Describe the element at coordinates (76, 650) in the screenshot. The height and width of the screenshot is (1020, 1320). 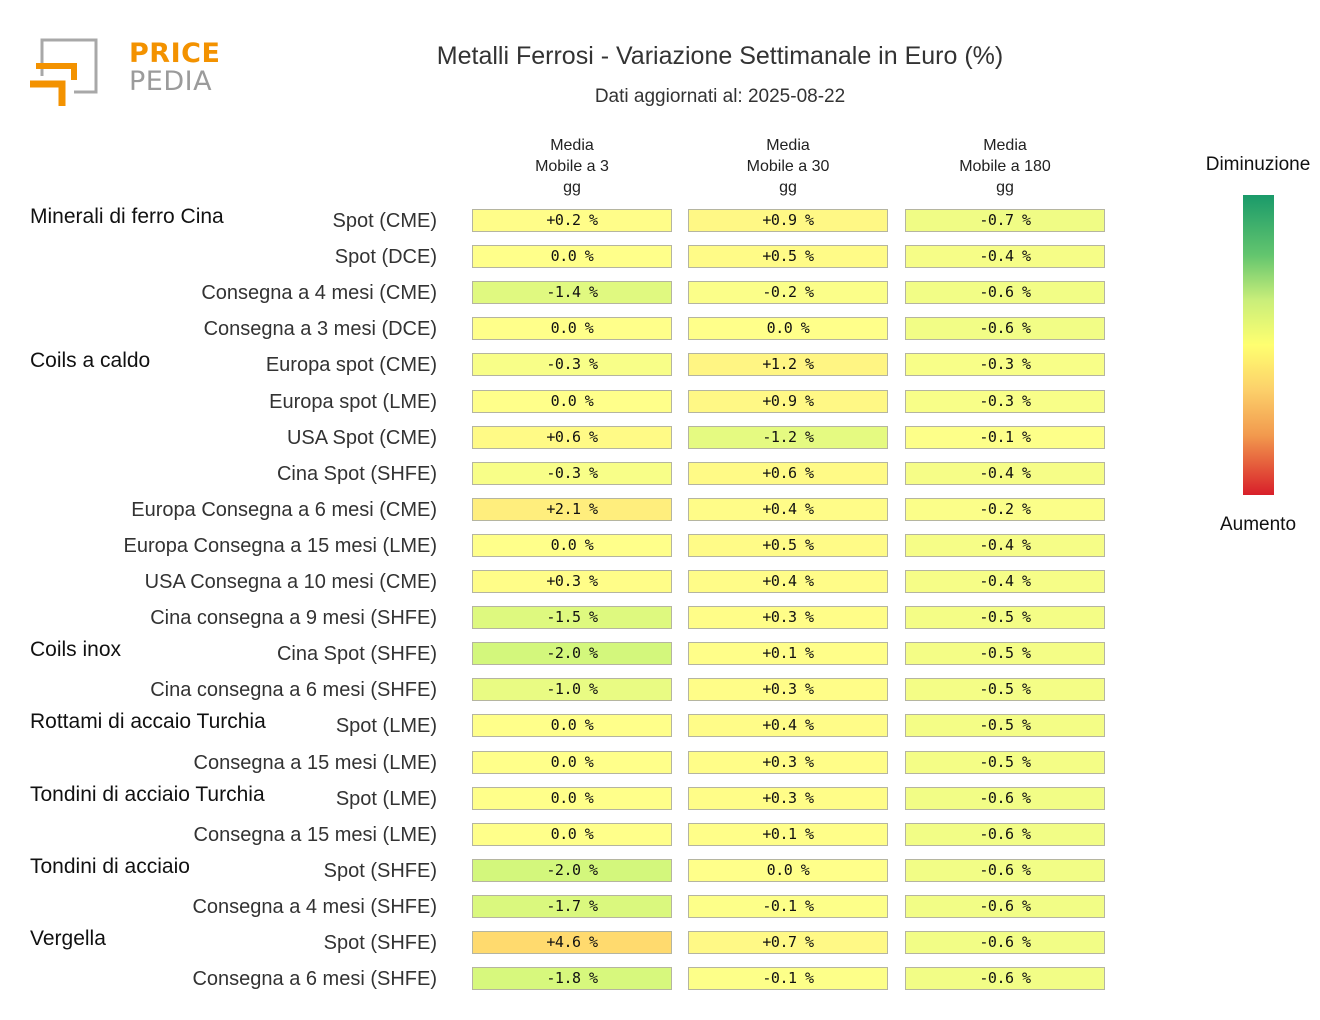
I see `group-label: Coils inox` at that location.